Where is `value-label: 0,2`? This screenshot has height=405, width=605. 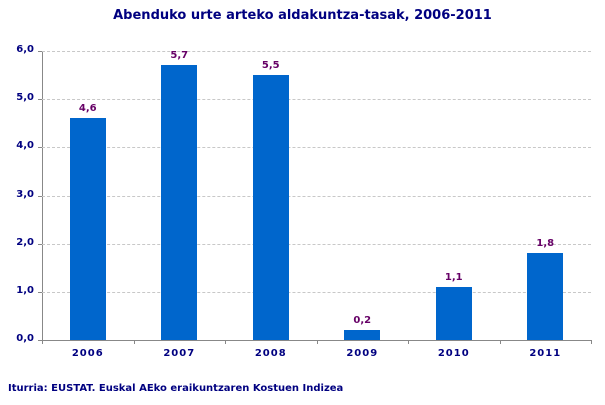 value-label: 0,2 is located at coordinates (362, 321).